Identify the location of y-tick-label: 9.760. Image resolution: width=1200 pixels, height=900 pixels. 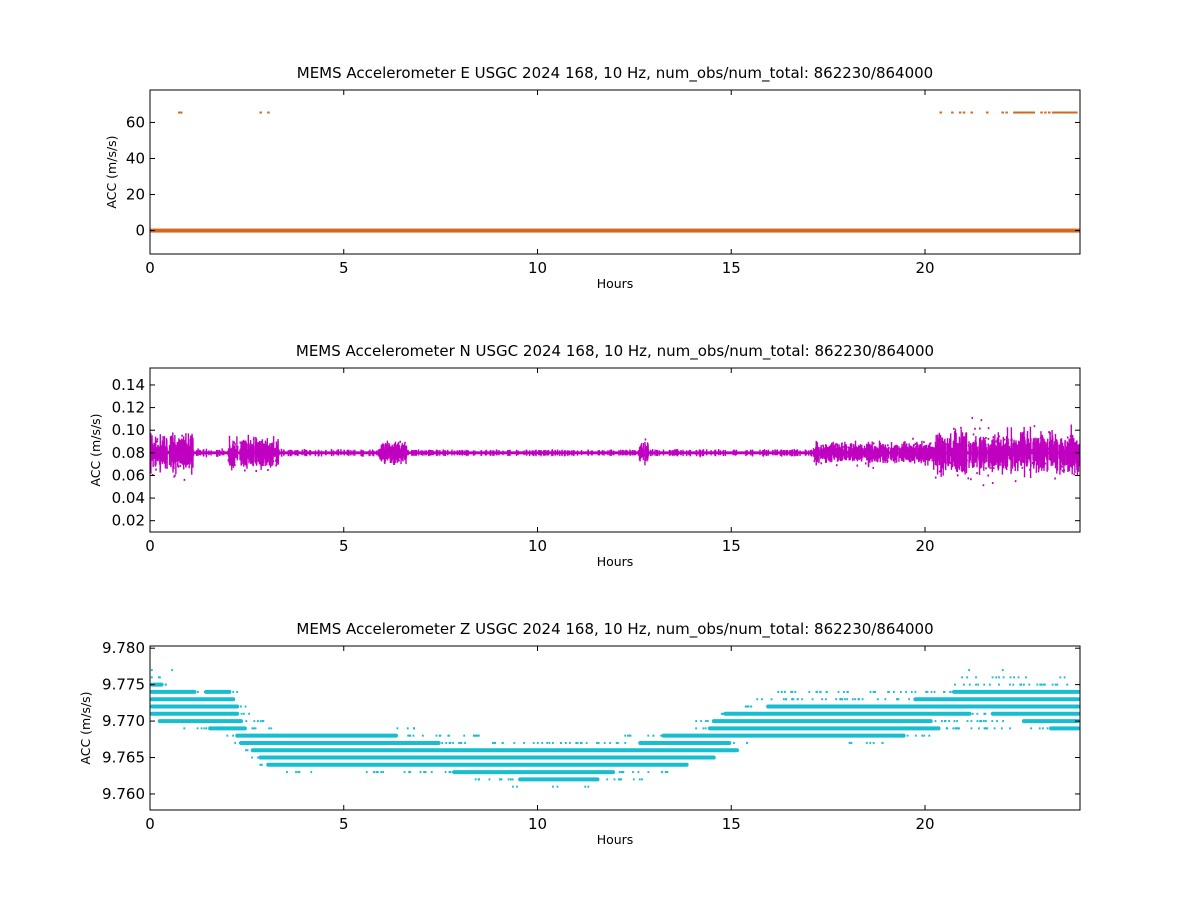
(123, 794).